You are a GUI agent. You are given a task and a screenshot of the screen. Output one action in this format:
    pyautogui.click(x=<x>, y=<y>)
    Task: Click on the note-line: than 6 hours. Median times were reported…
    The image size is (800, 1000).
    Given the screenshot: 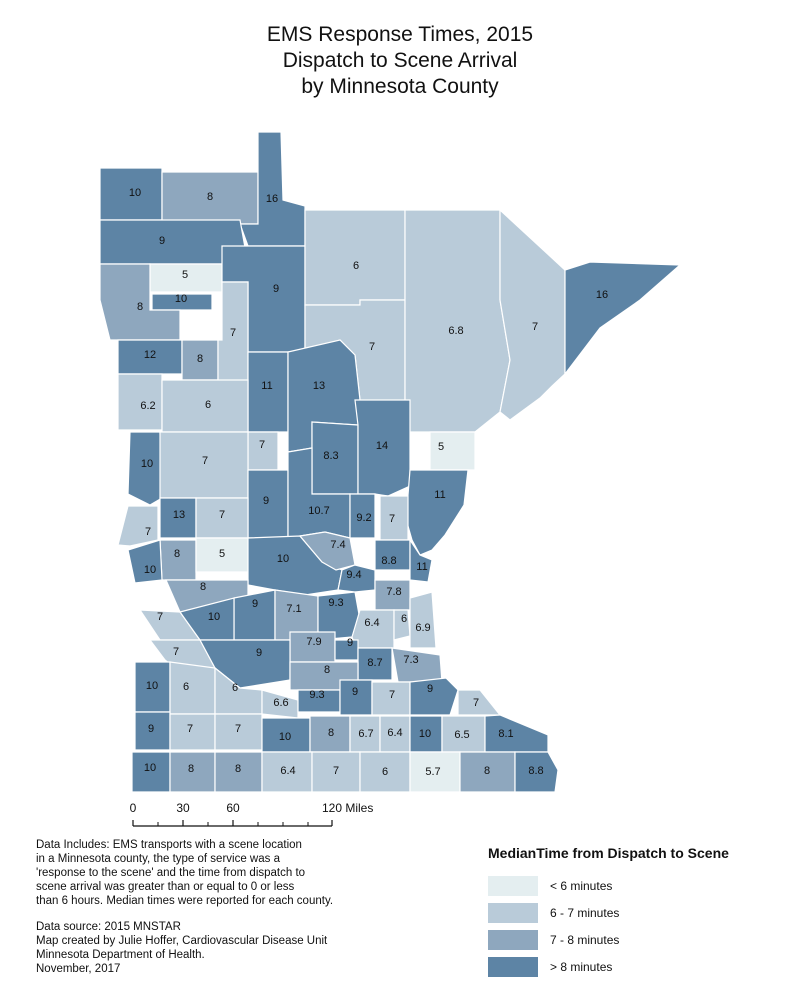 What is the action you would take?
    pyautogui.click(x=185, y=901)
    